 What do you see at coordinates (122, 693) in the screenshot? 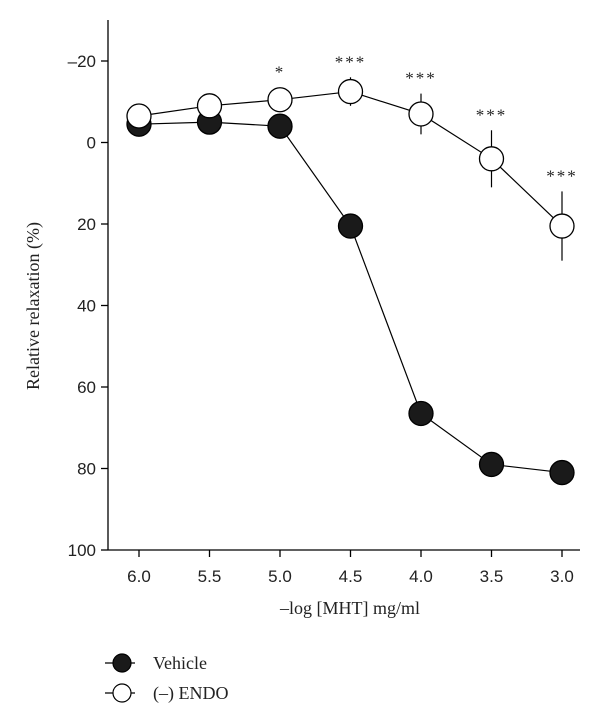
I see `legend-marker-endo` at bounding box center [122, 693].